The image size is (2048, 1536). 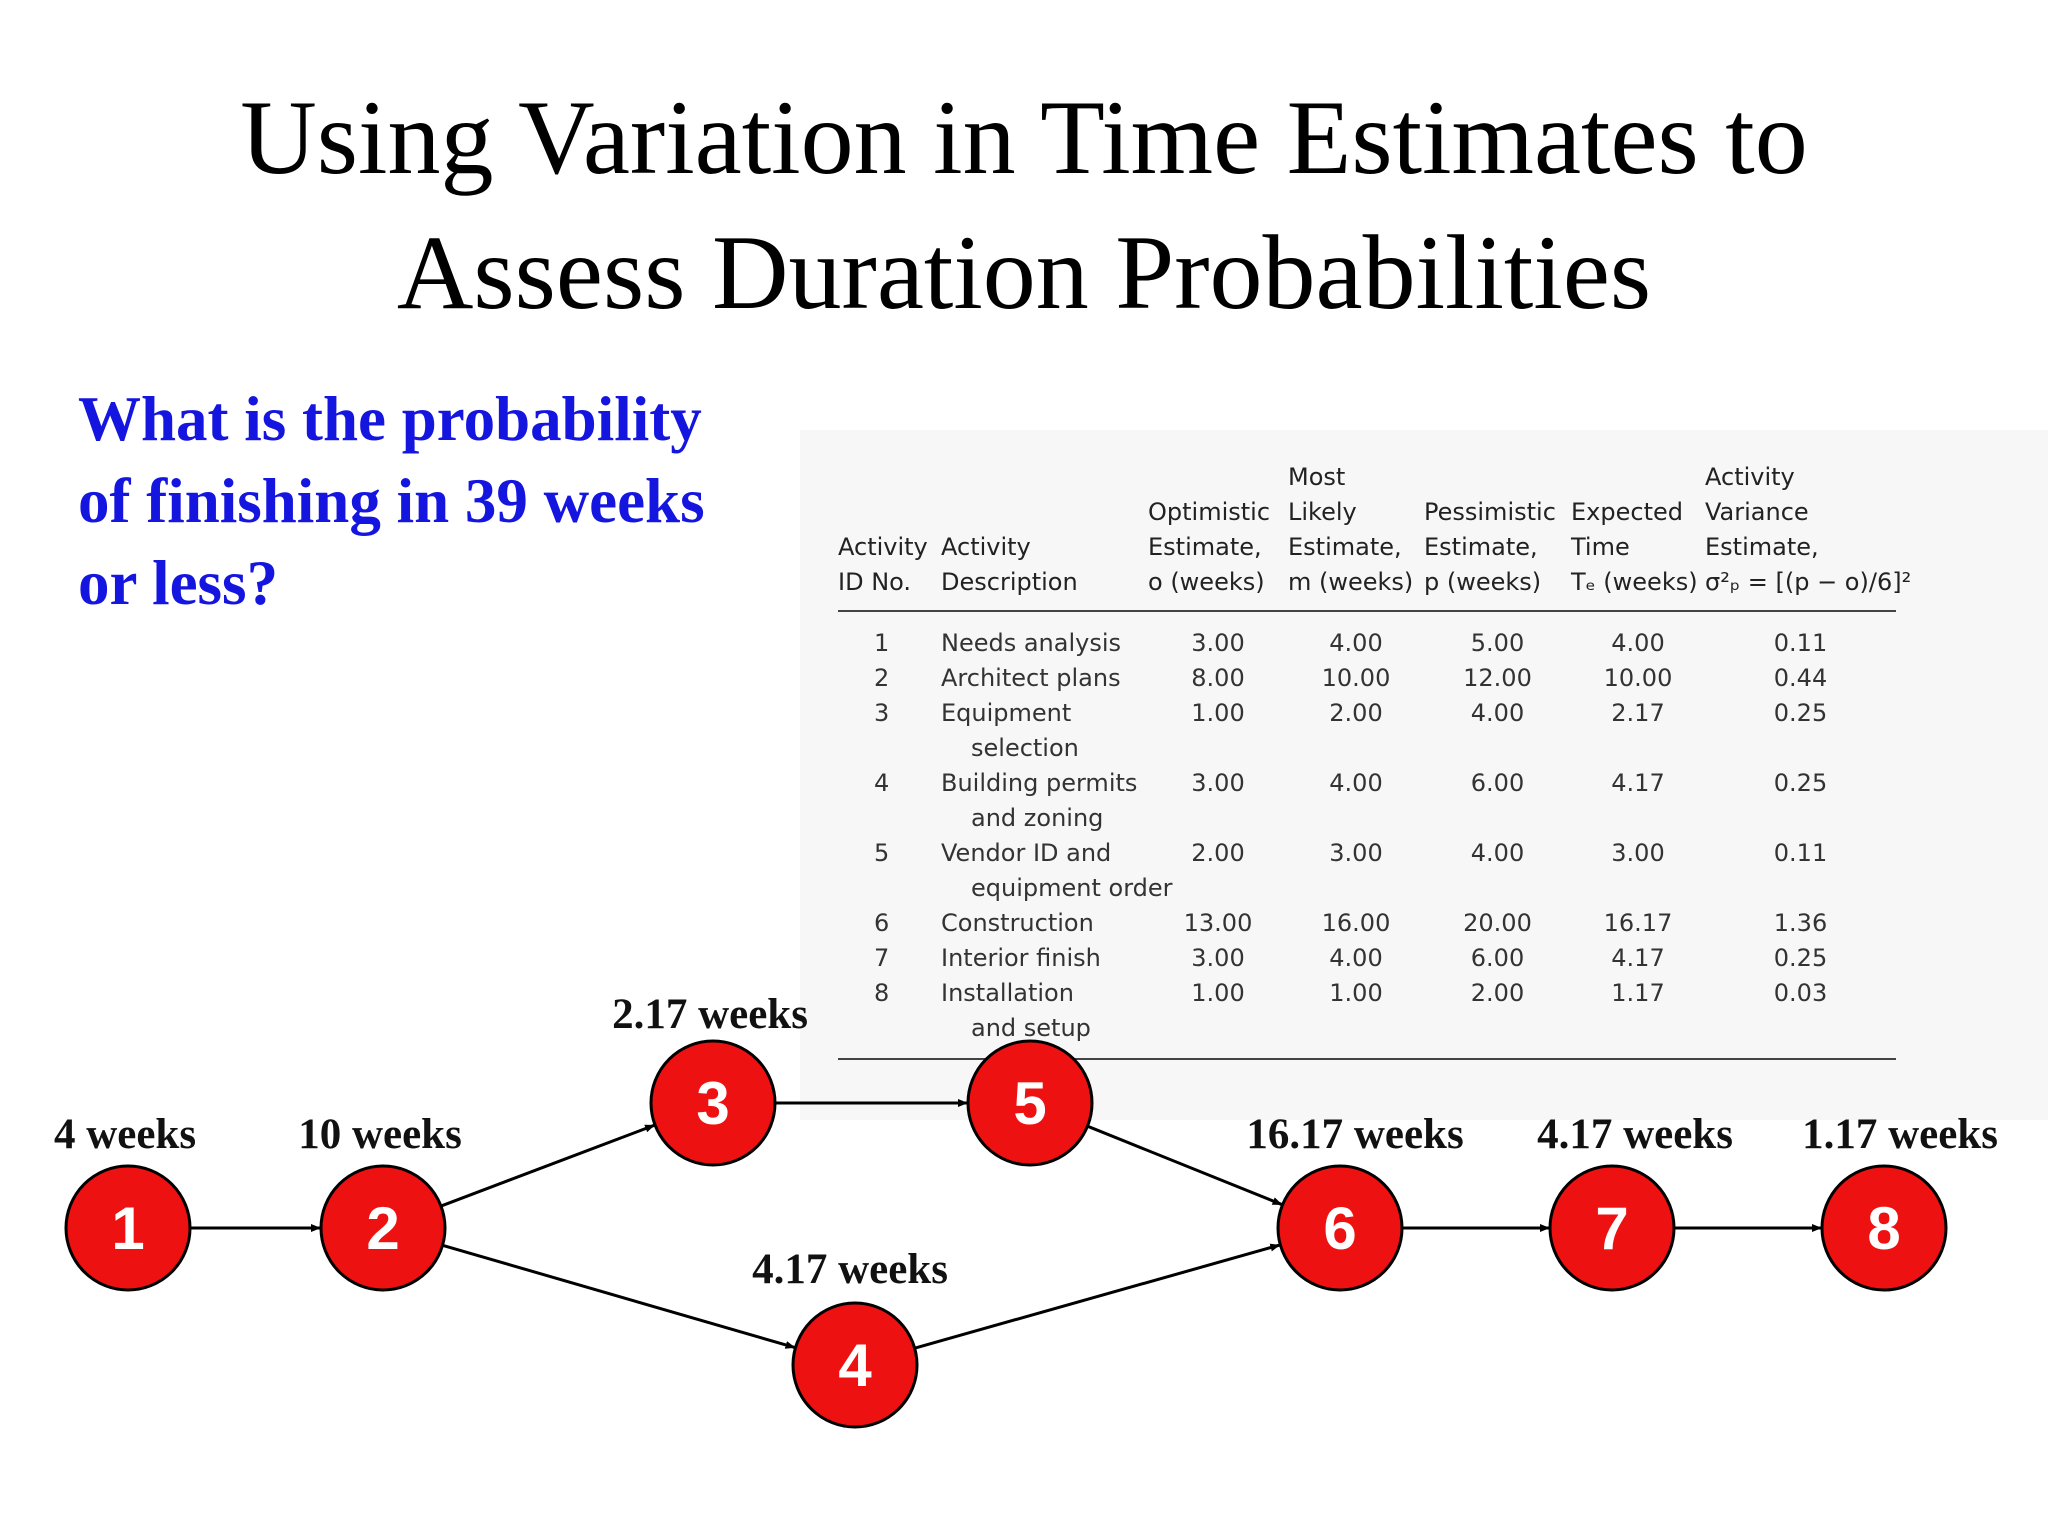 What do you see at coordinates (1808, 582) in the screenshot?
I see `header-line: σ²ₚ = [(p − o)/6]²` at bounding box center [1808, 582].